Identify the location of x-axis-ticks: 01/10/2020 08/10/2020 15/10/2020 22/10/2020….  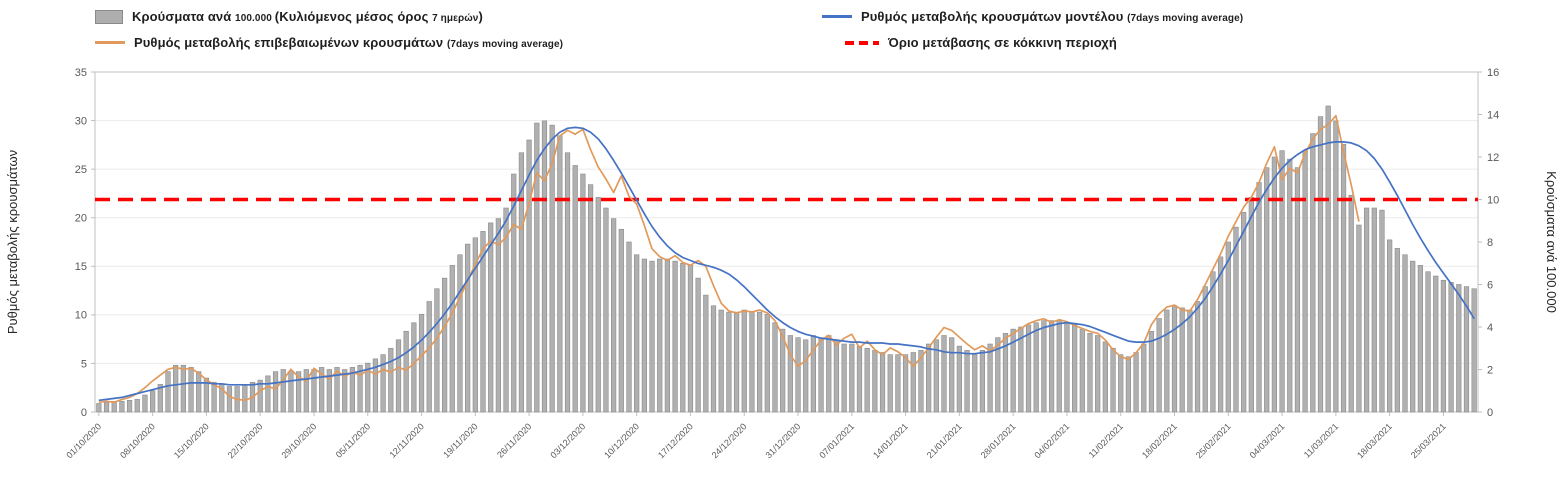
(756, 436).